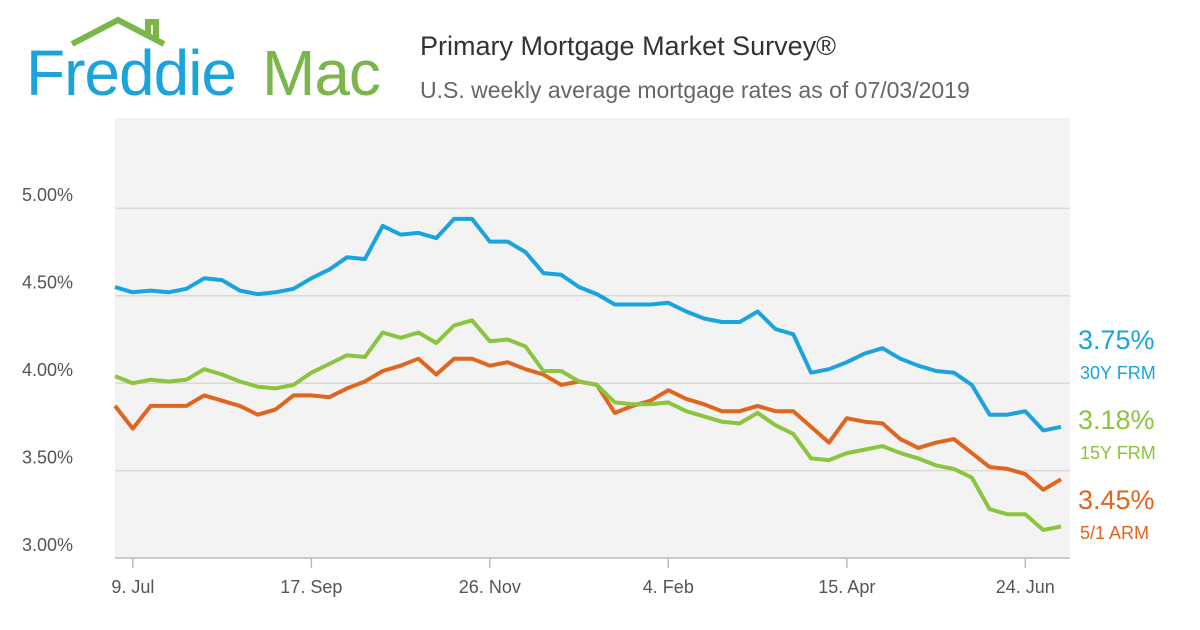 This screenshot has height=630, width=1200. I want to click on chart-title: Primary Mortgage Market Survey®, so click(628, 46).